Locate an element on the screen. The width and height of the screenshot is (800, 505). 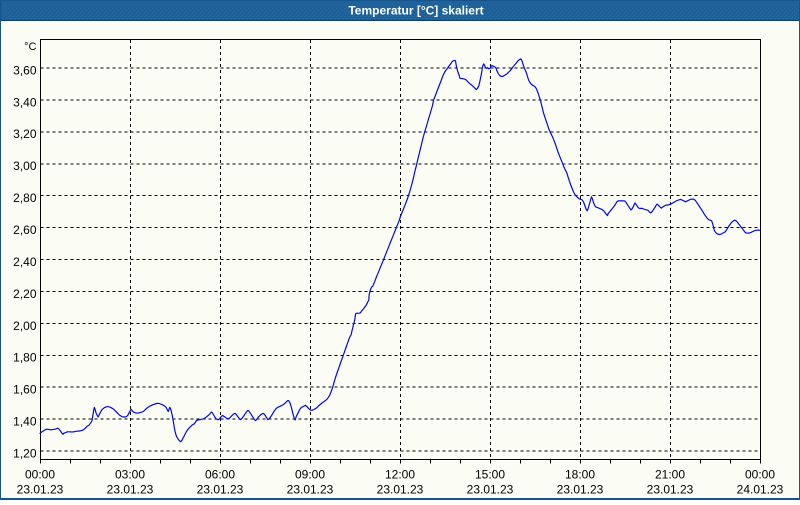
svg-text: 1,60 is located at coordinates (25, 390).